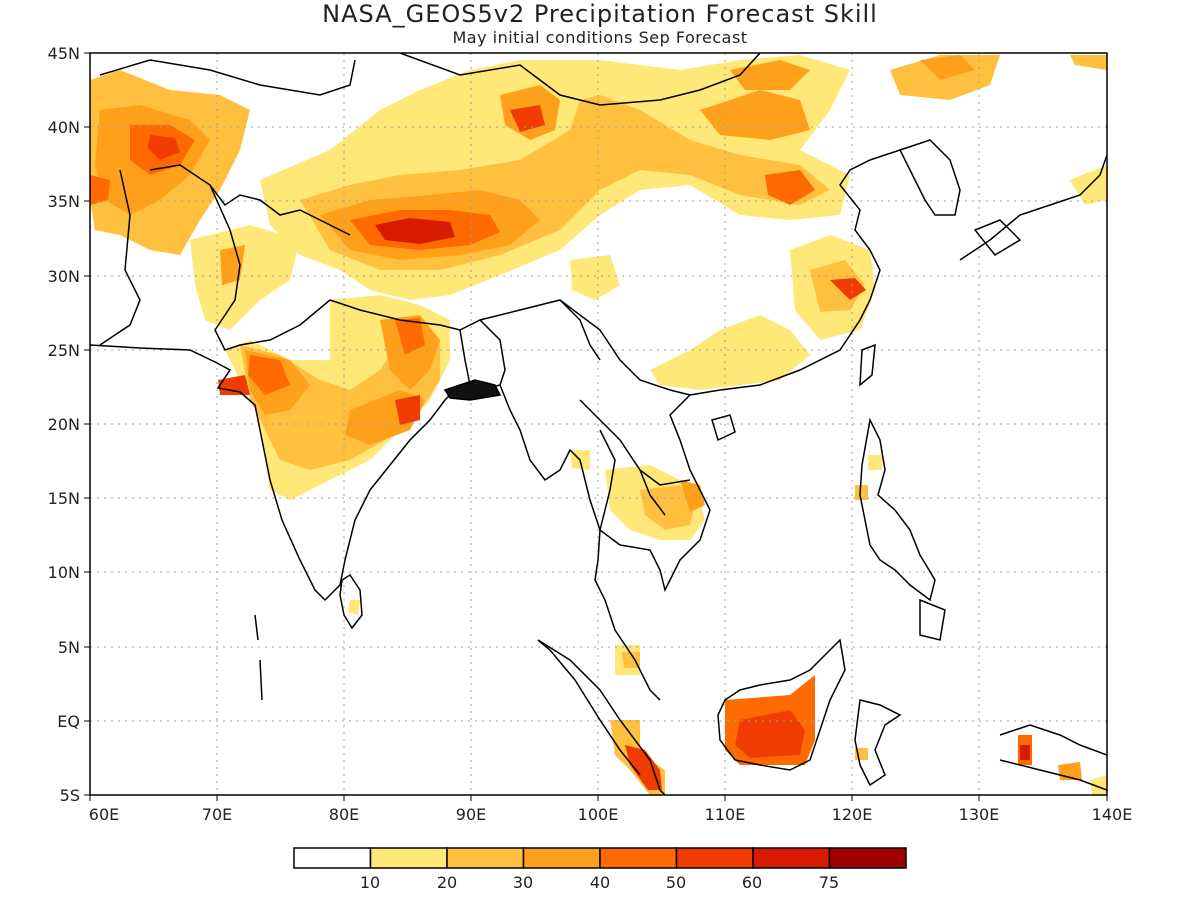 The image size is (1200, 900). I want to click on lon-label: 140E, so click(1112, 814).